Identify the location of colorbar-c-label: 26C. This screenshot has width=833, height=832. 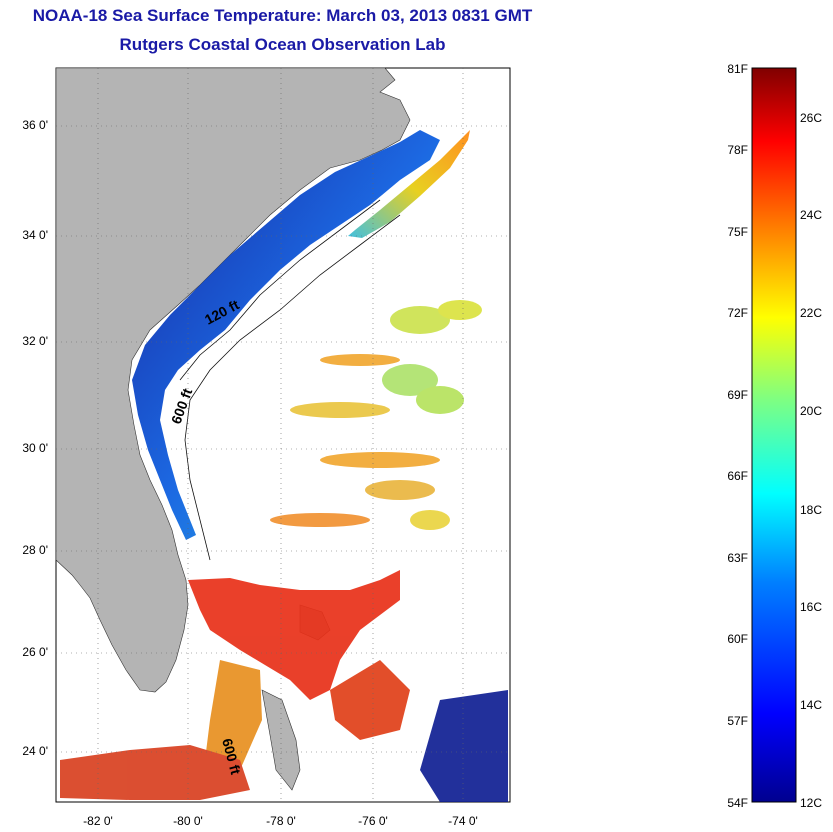
(811, 118).